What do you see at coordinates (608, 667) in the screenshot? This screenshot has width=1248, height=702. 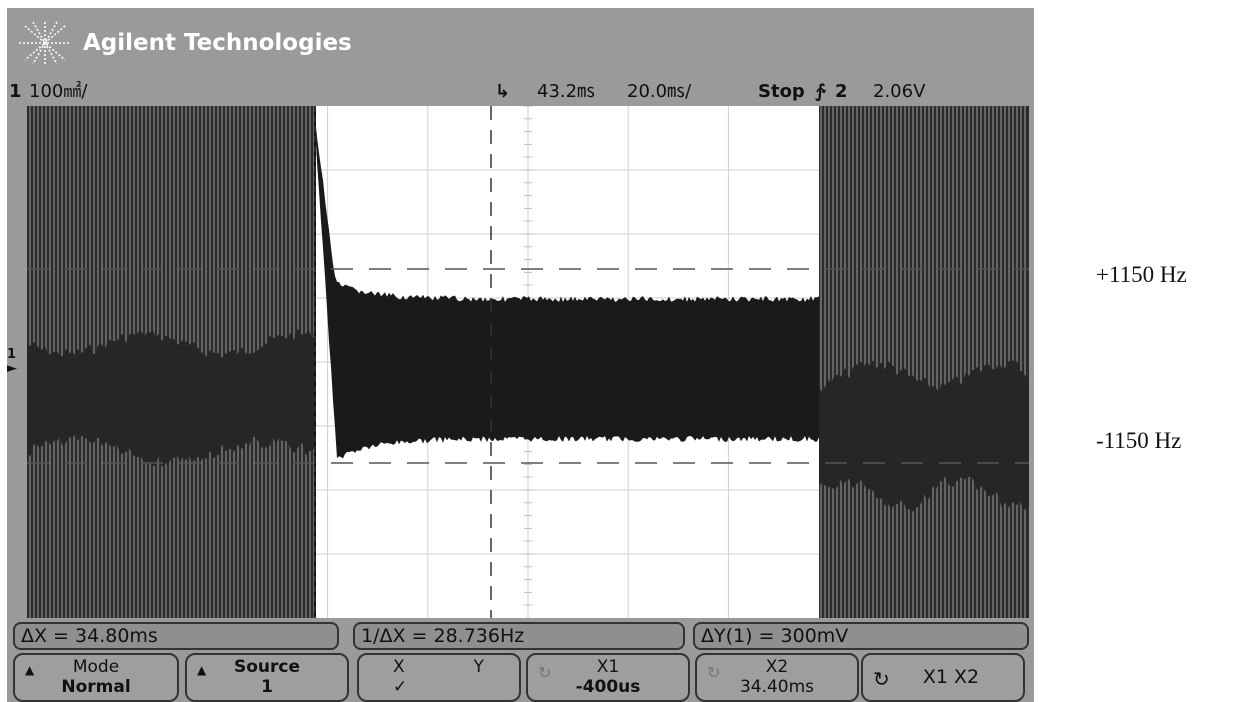 I see `x1-title: X1` at bounding box center [608, 667].